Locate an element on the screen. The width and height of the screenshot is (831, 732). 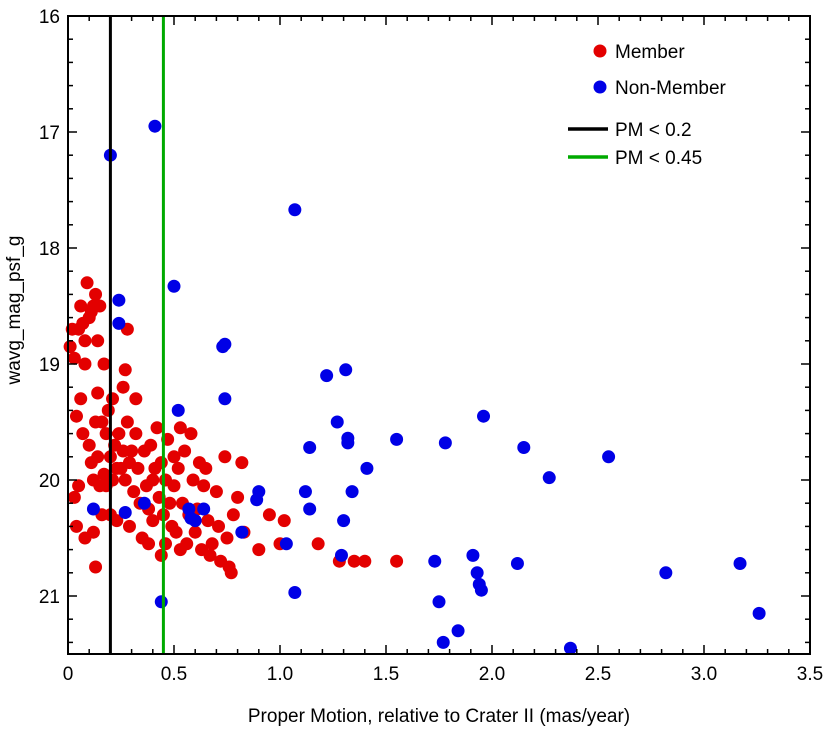
x-tick-label: 3.0 is located at coordinates (704, 674).